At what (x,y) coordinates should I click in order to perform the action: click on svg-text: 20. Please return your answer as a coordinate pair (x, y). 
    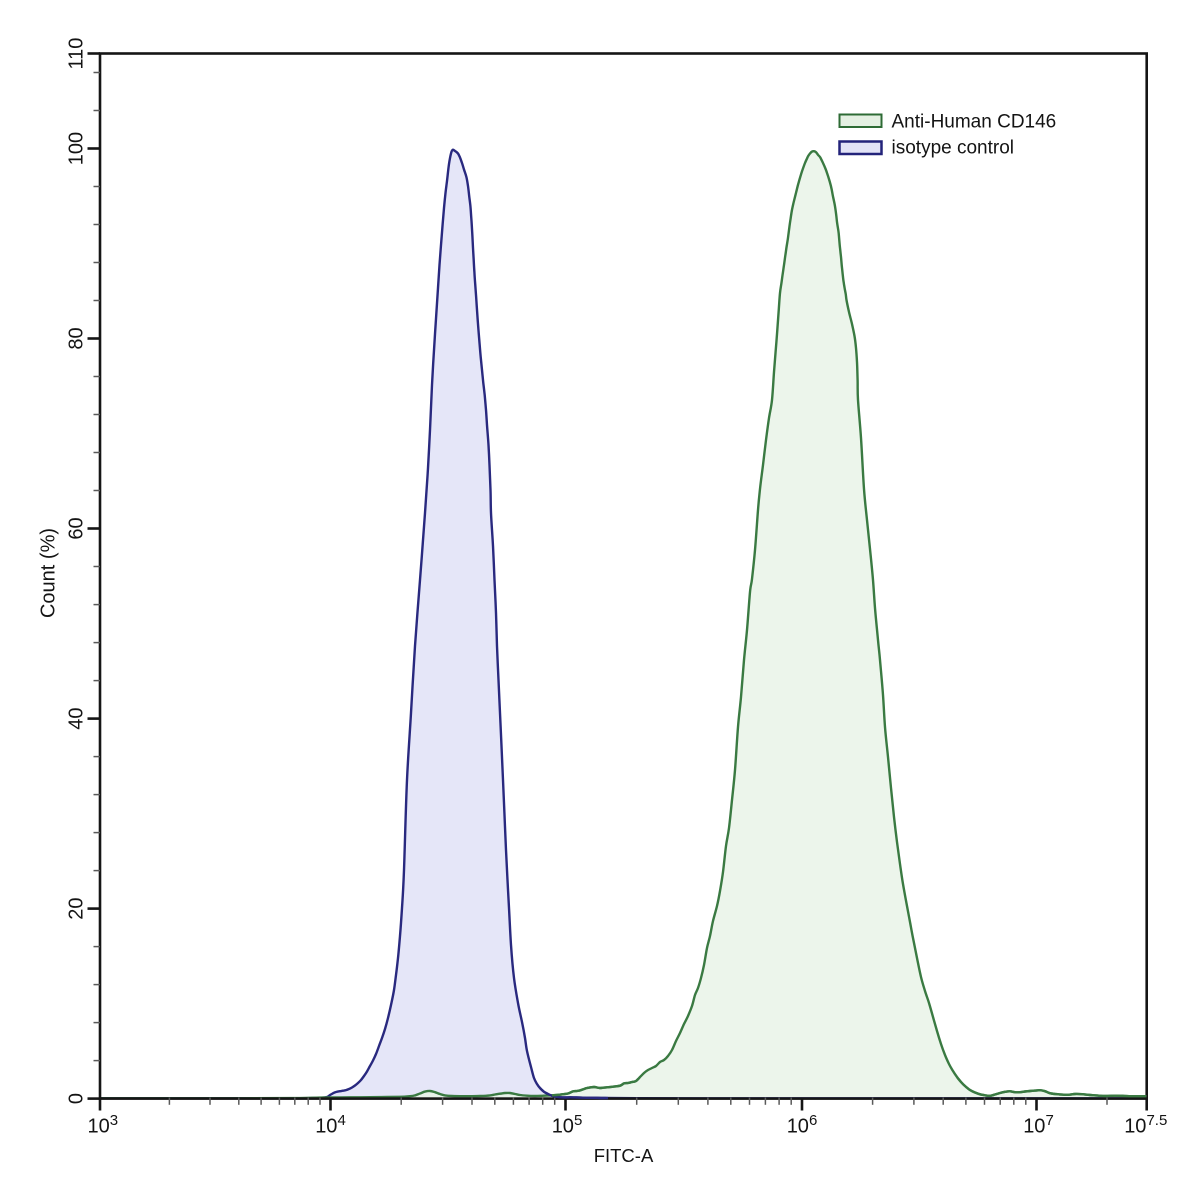
    Looking at the image, I should click on (77, 908).